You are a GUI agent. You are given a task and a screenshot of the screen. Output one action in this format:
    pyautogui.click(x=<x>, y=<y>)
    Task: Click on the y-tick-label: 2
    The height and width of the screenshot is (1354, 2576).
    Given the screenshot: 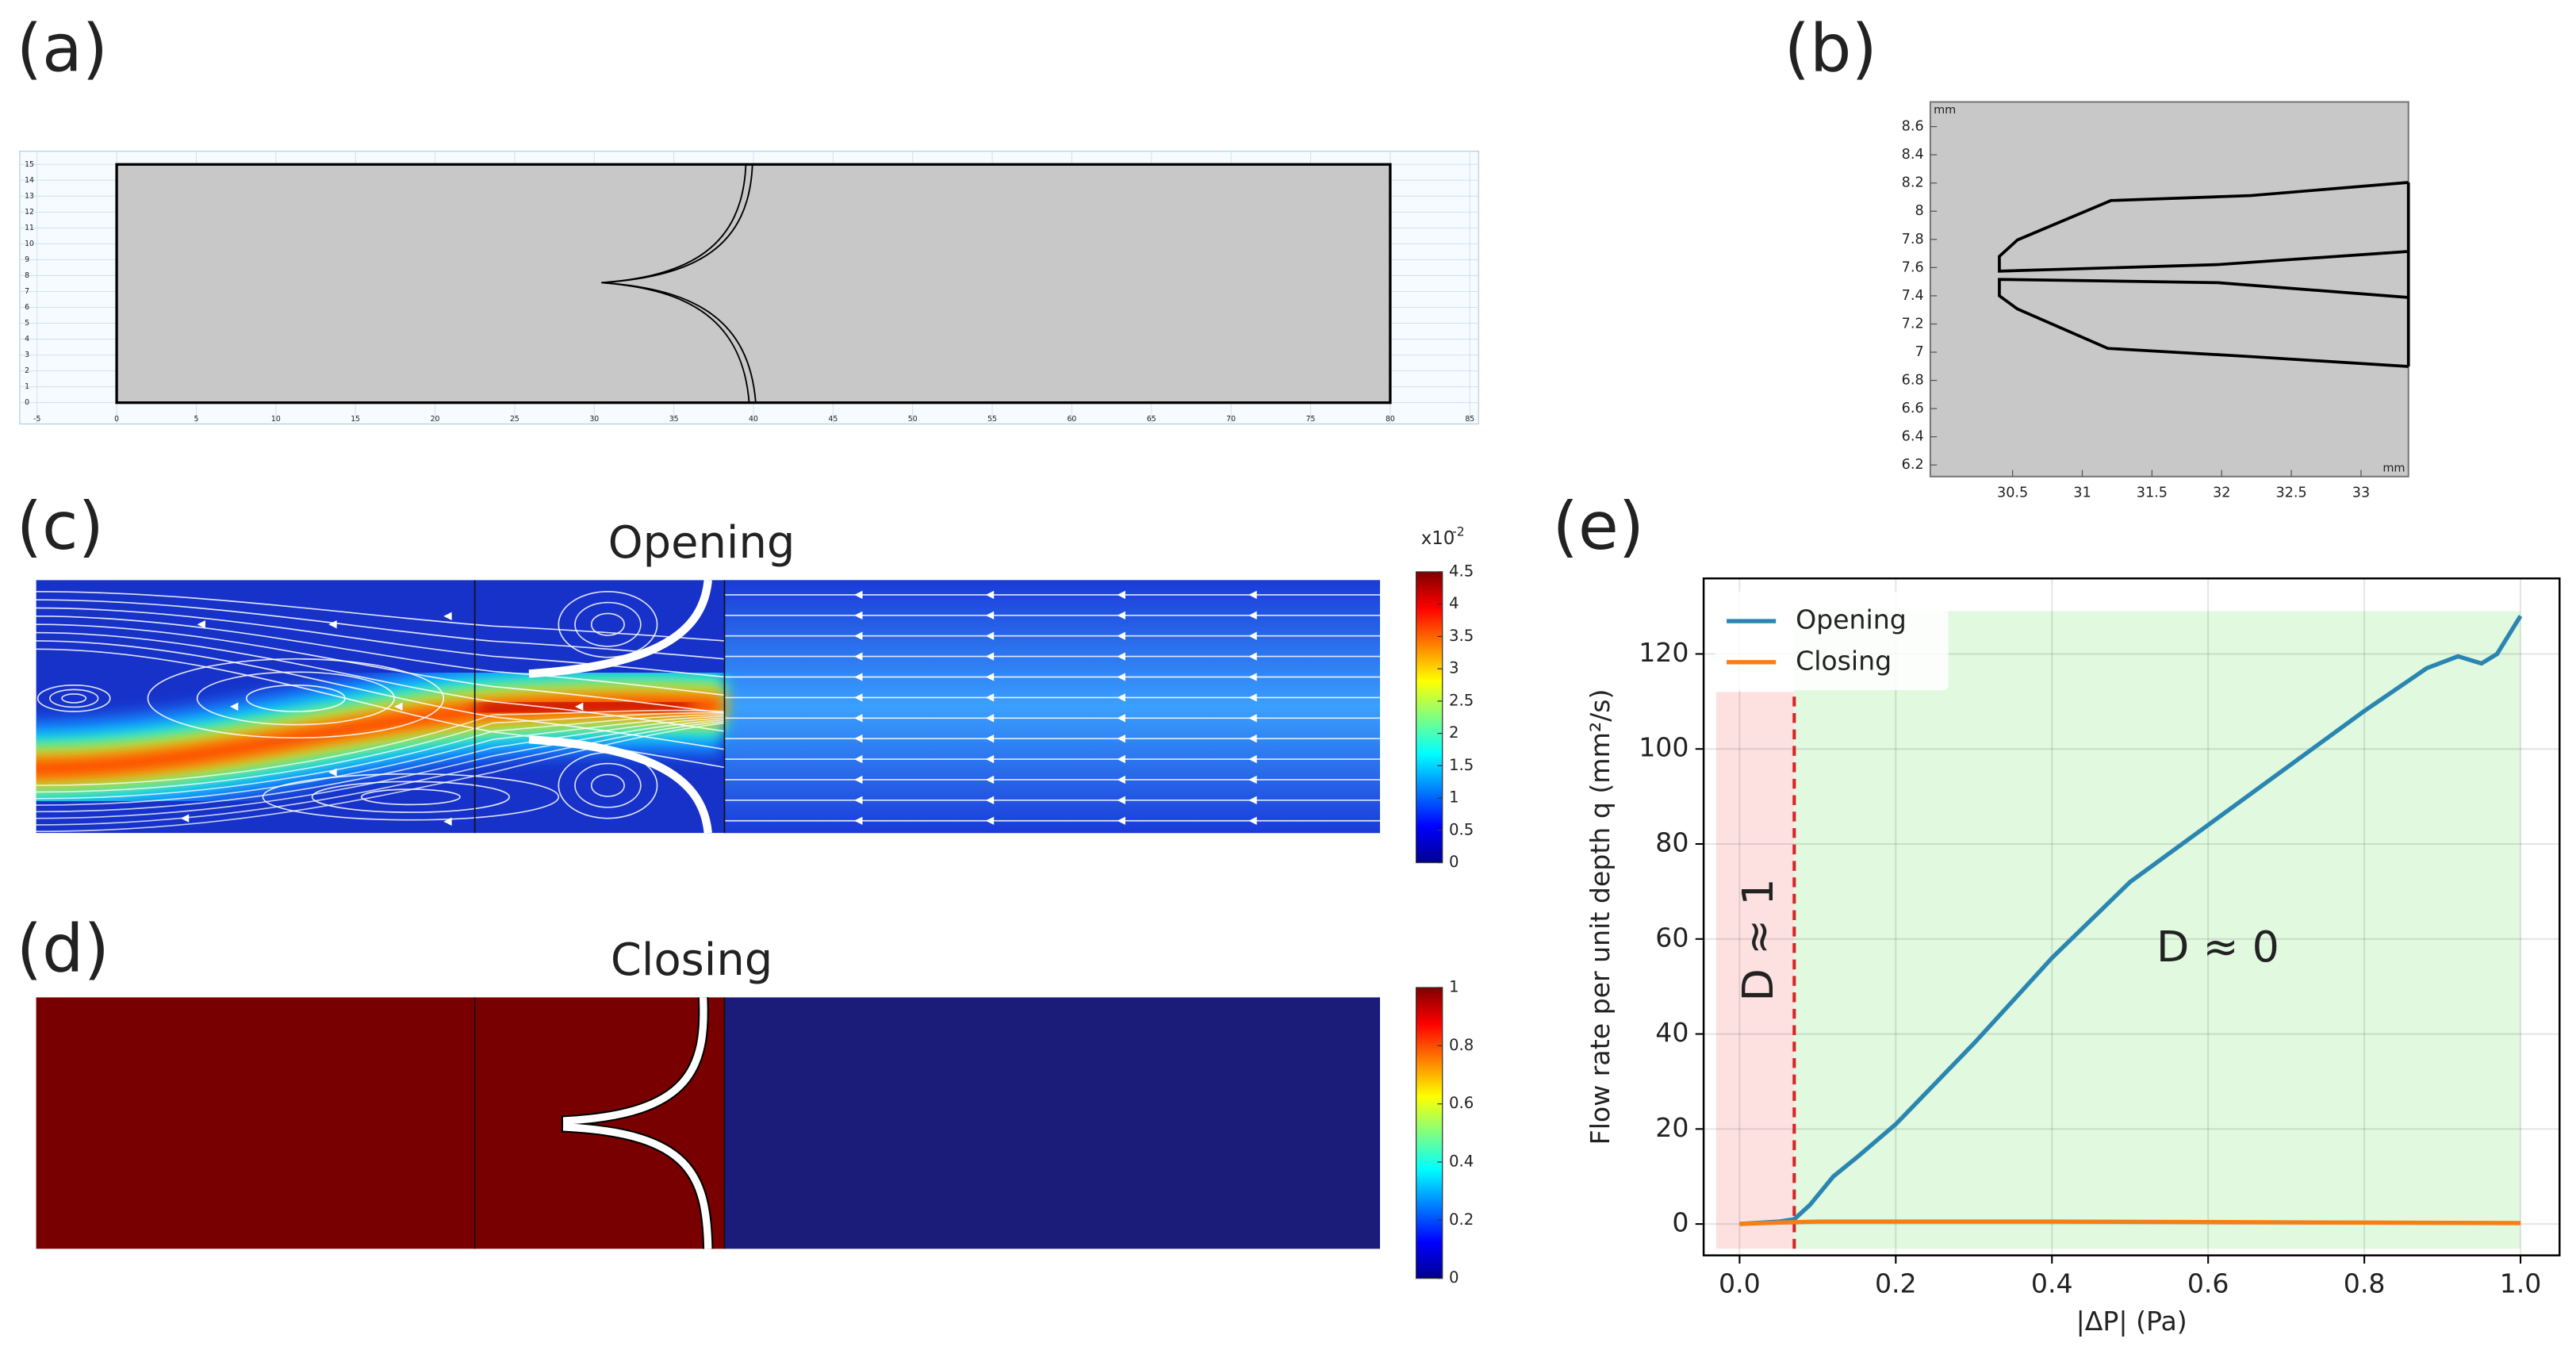 What is the action you would take?
    pyautogui.click(x=27, y=370)
    